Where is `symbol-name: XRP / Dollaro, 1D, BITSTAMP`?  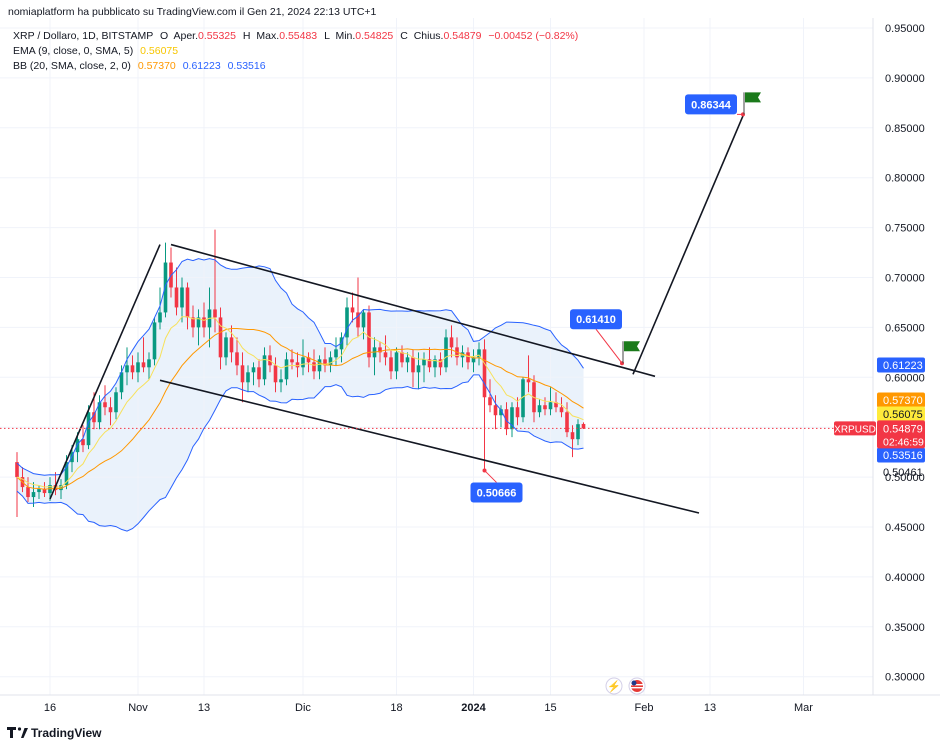
symbol-name: XRP / Dollaro, 1D, BITSTAMP is located at coordinates (83, 36).